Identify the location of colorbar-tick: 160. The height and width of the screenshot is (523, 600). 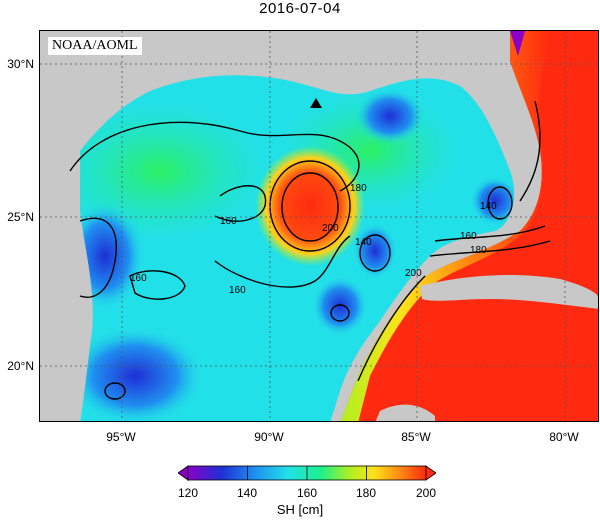
(307, 493).